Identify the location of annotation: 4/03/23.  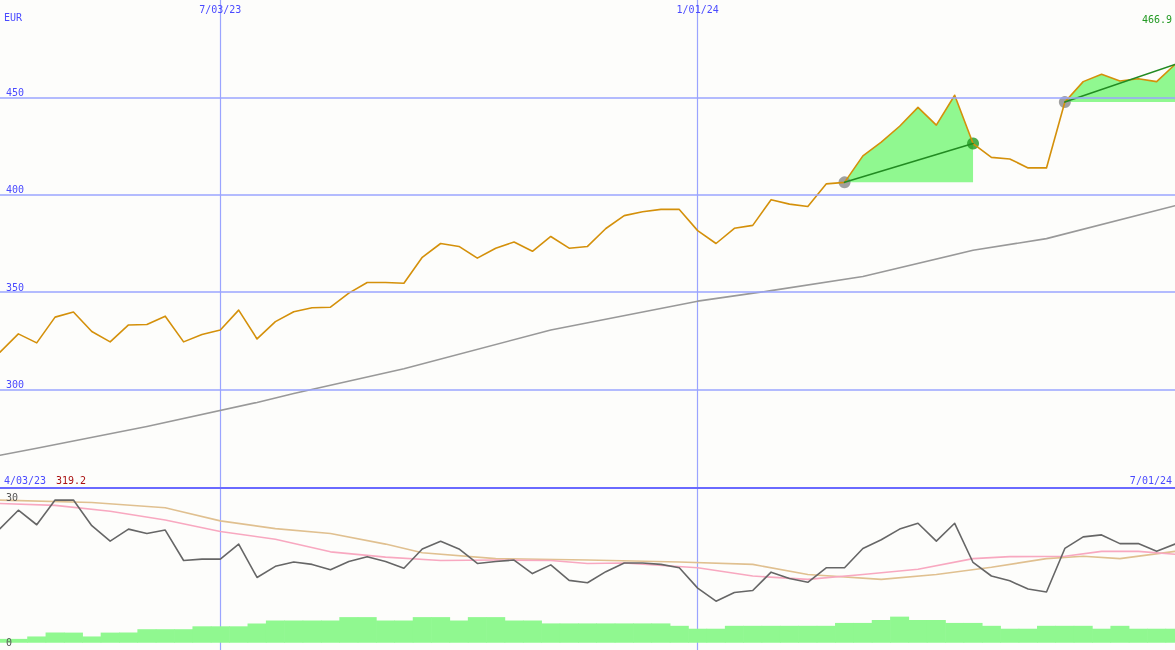
(25, 480).